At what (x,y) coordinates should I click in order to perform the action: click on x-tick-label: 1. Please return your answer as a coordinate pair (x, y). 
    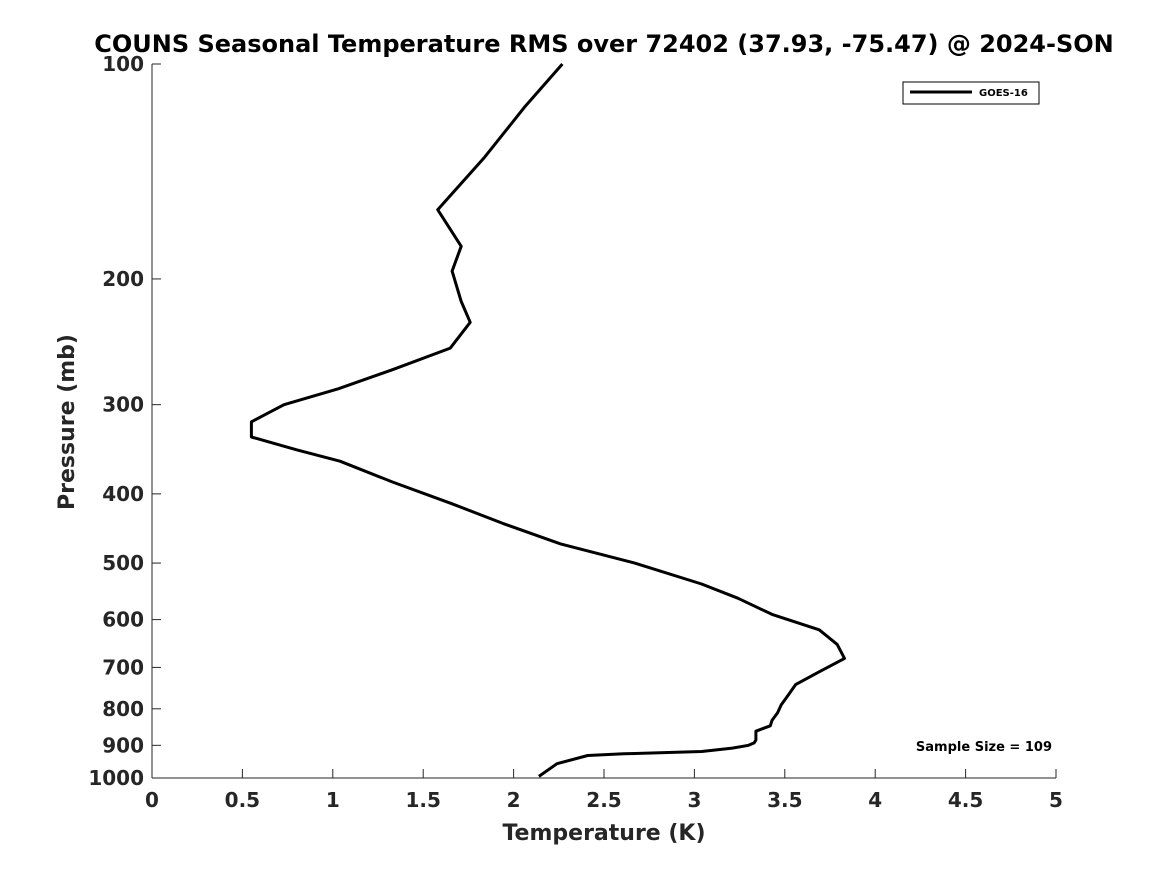
    Looking at the image, I should click on (333, 800).